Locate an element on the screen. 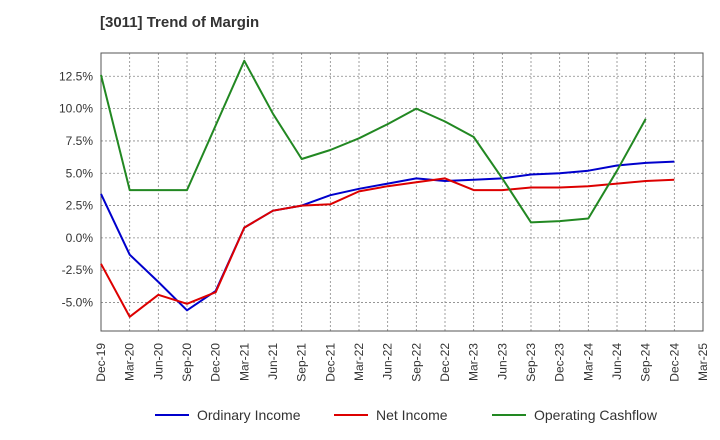  x-tick-label: Sep-20 is located at coordinates (187, 362).